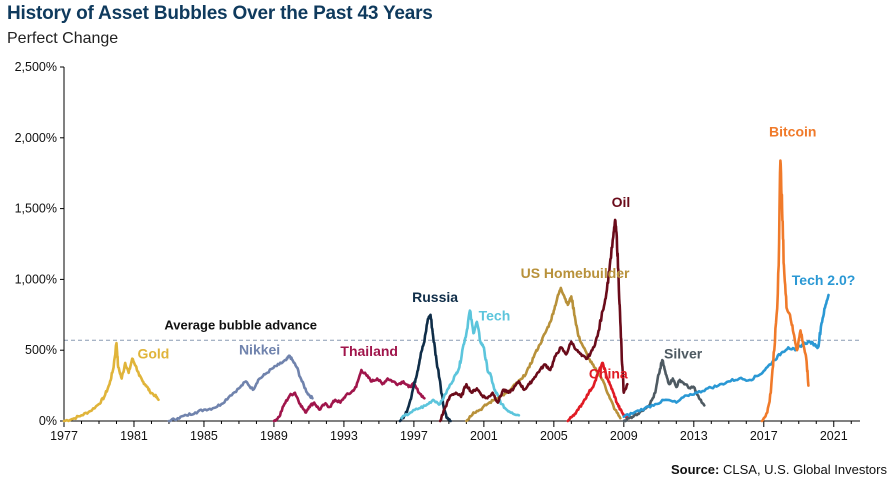 The width and height of the screenshot is (893, 484). What do you see at coordinates (621, 202) in the screenshot?
I see `series-label-oil: Oil` at bounding box center [621, 202].